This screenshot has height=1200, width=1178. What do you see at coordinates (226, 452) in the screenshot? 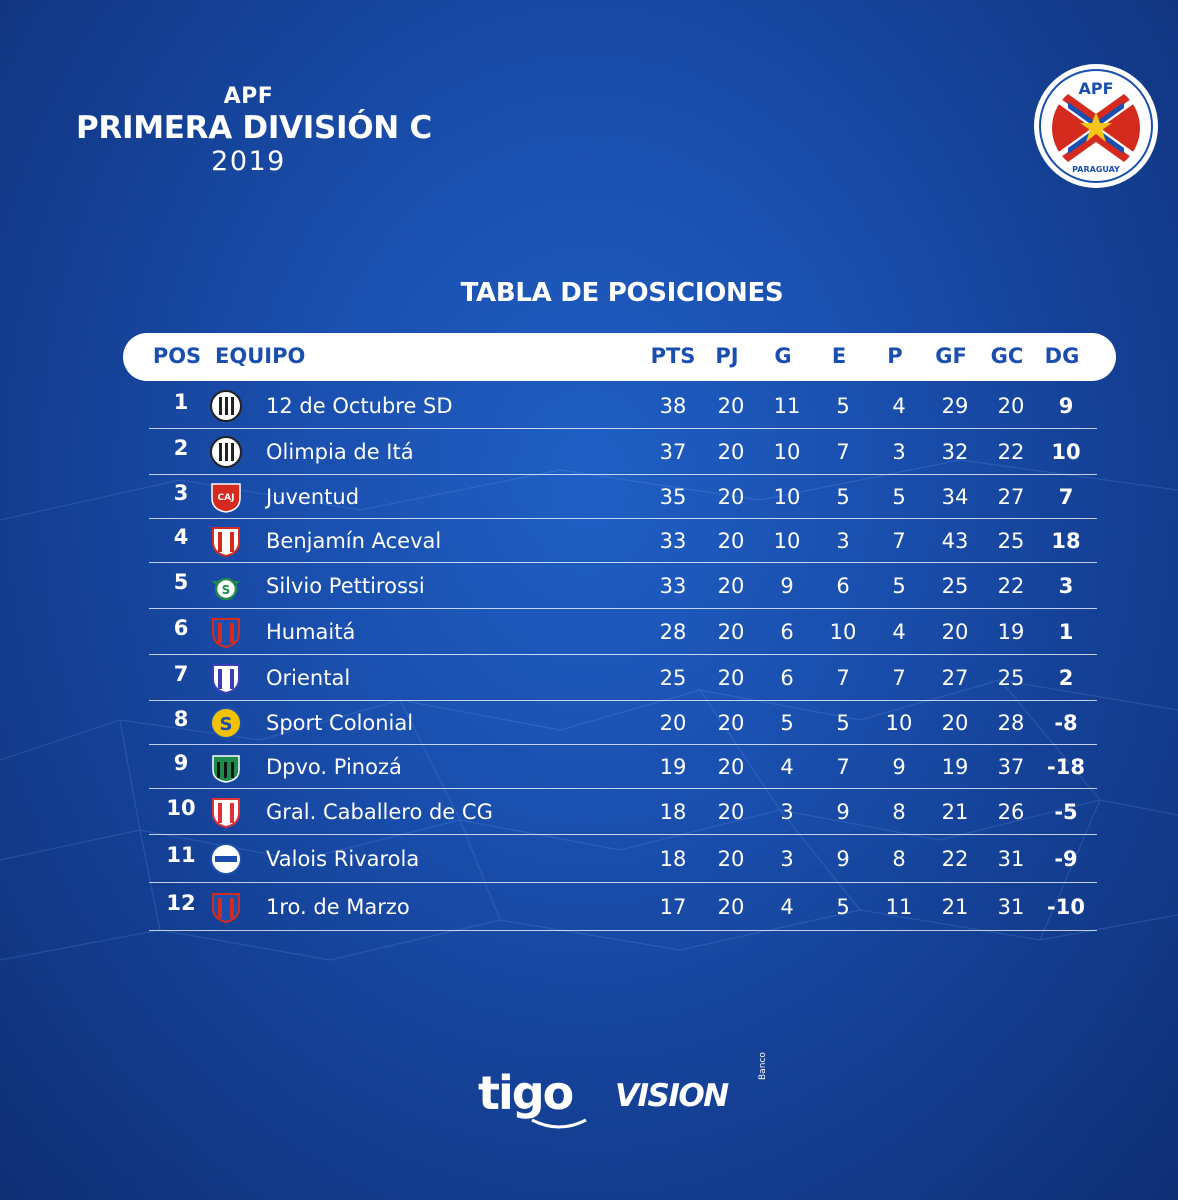
I see `olimpia-de-ita-crest-icon` at bounding box center [226, 452].